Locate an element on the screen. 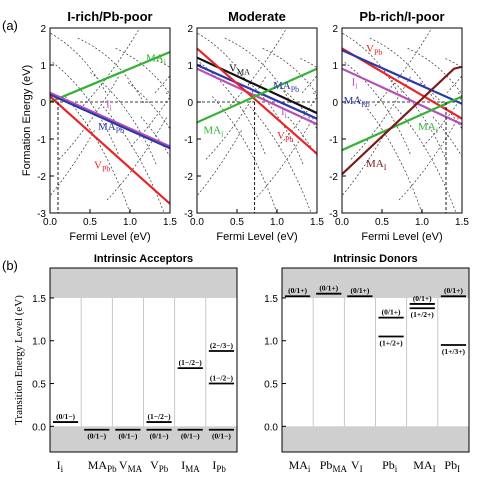 The height and width of the screenshot is (487, 479). defect-label-base: V is located at coordinates (355, 465).